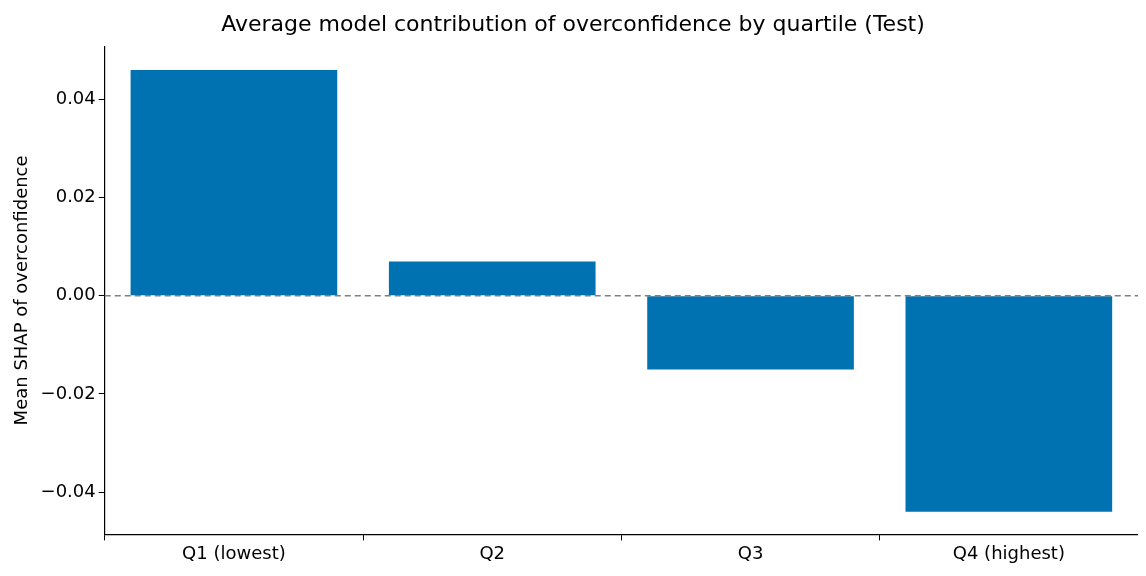  I want to click on x-tick-label: Q1 (lowest), so click(234, 552).